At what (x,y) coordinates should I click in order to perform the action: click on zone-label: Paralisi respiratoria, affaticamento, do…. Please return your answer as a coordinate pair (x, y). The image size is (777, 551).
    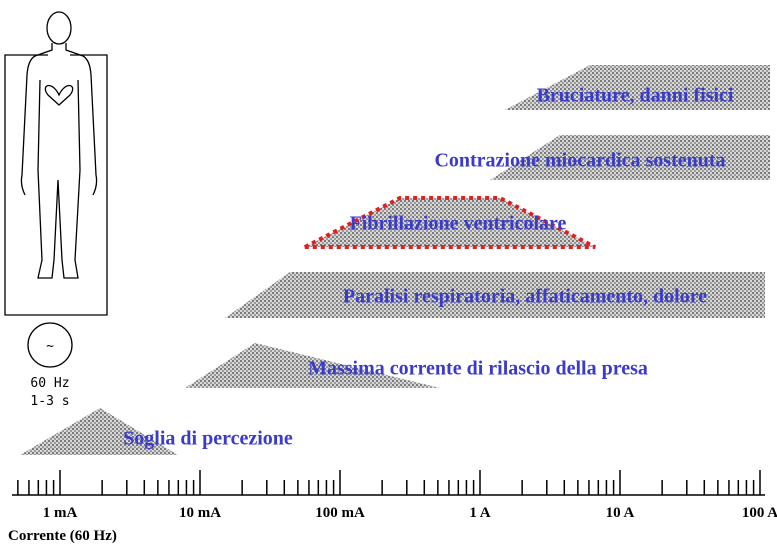
    Looking at the image, I should click on (525, 297).